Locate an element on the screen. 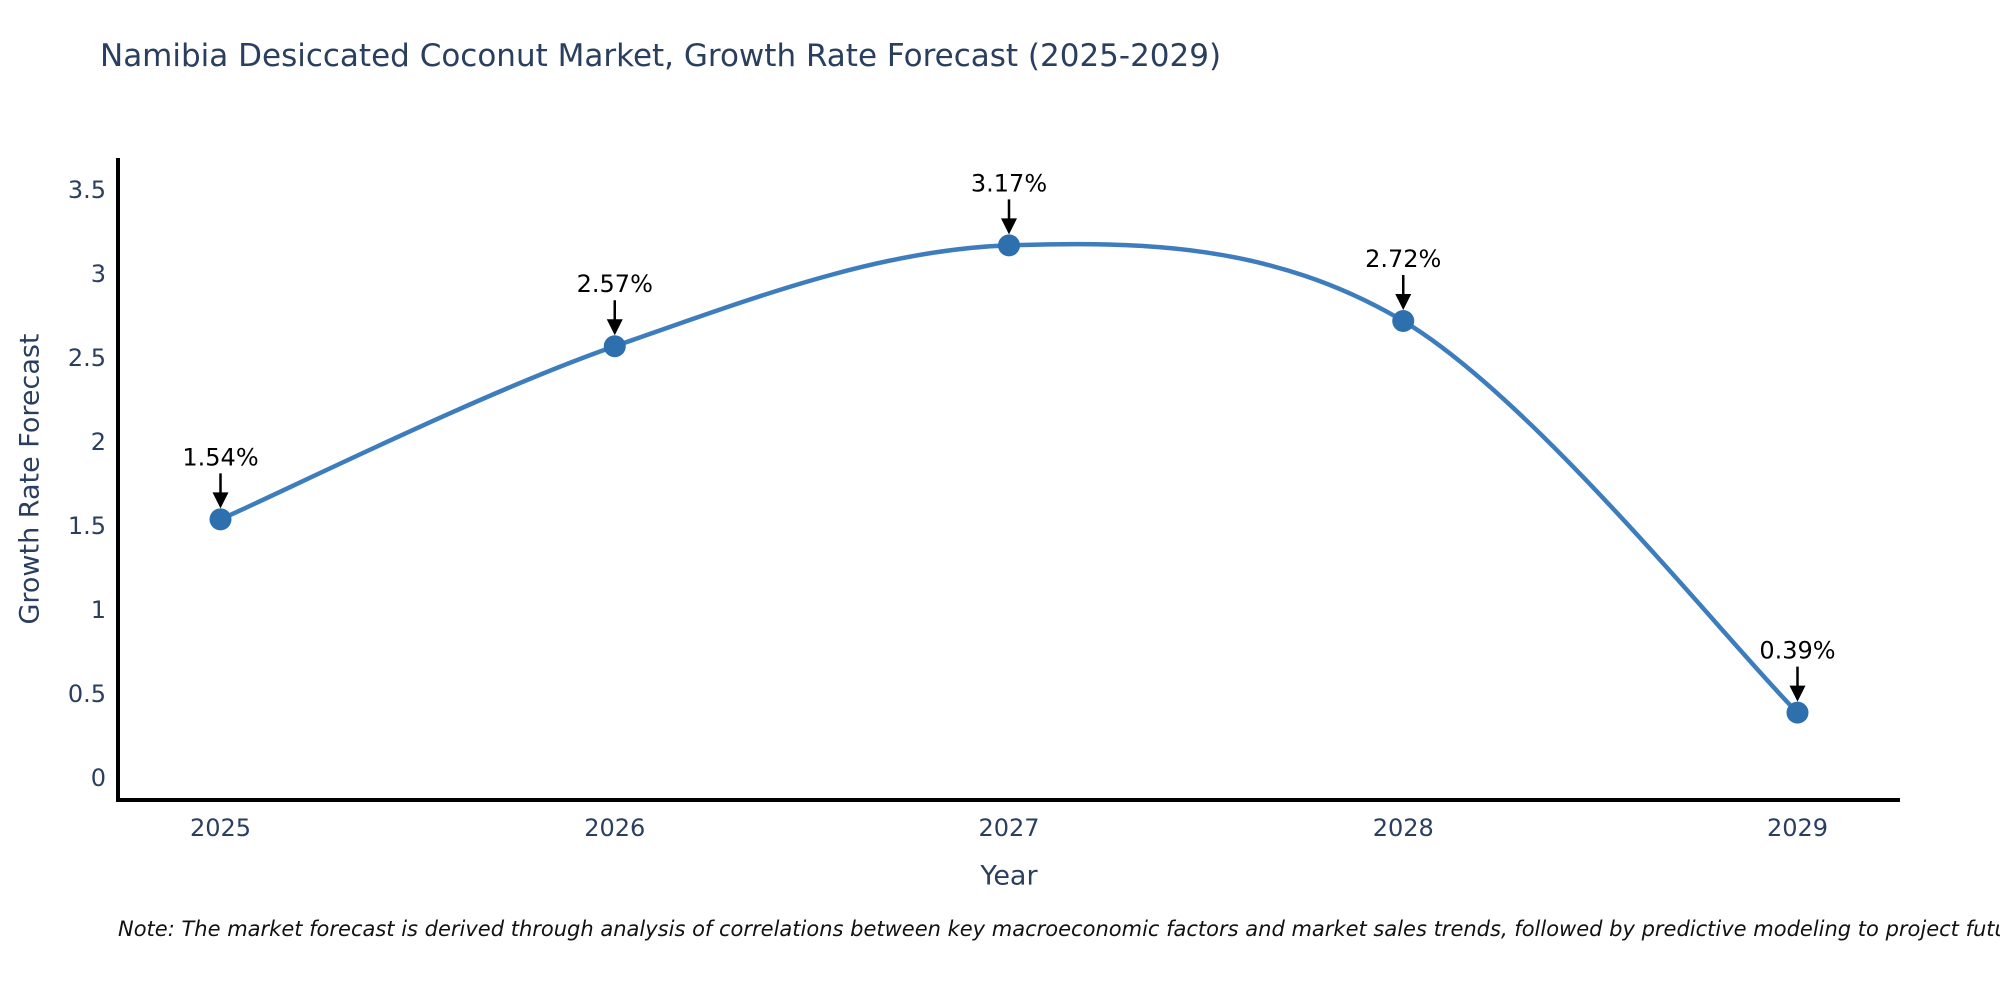 This screenshot has width=2000, height=1000. data-point-2027 is located at coordinates (1009, 245).